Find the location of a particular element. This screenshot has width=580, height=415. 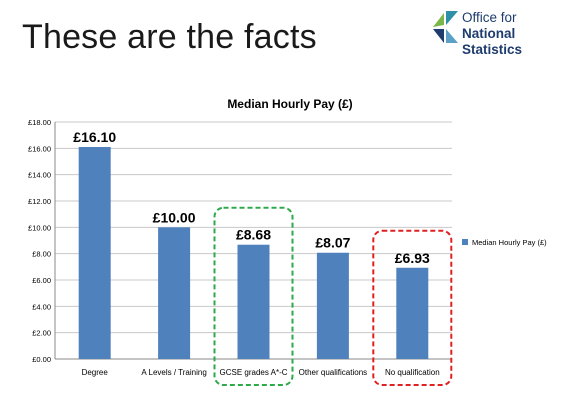

data-label: £10.00 is located at coordinates (174, 217).